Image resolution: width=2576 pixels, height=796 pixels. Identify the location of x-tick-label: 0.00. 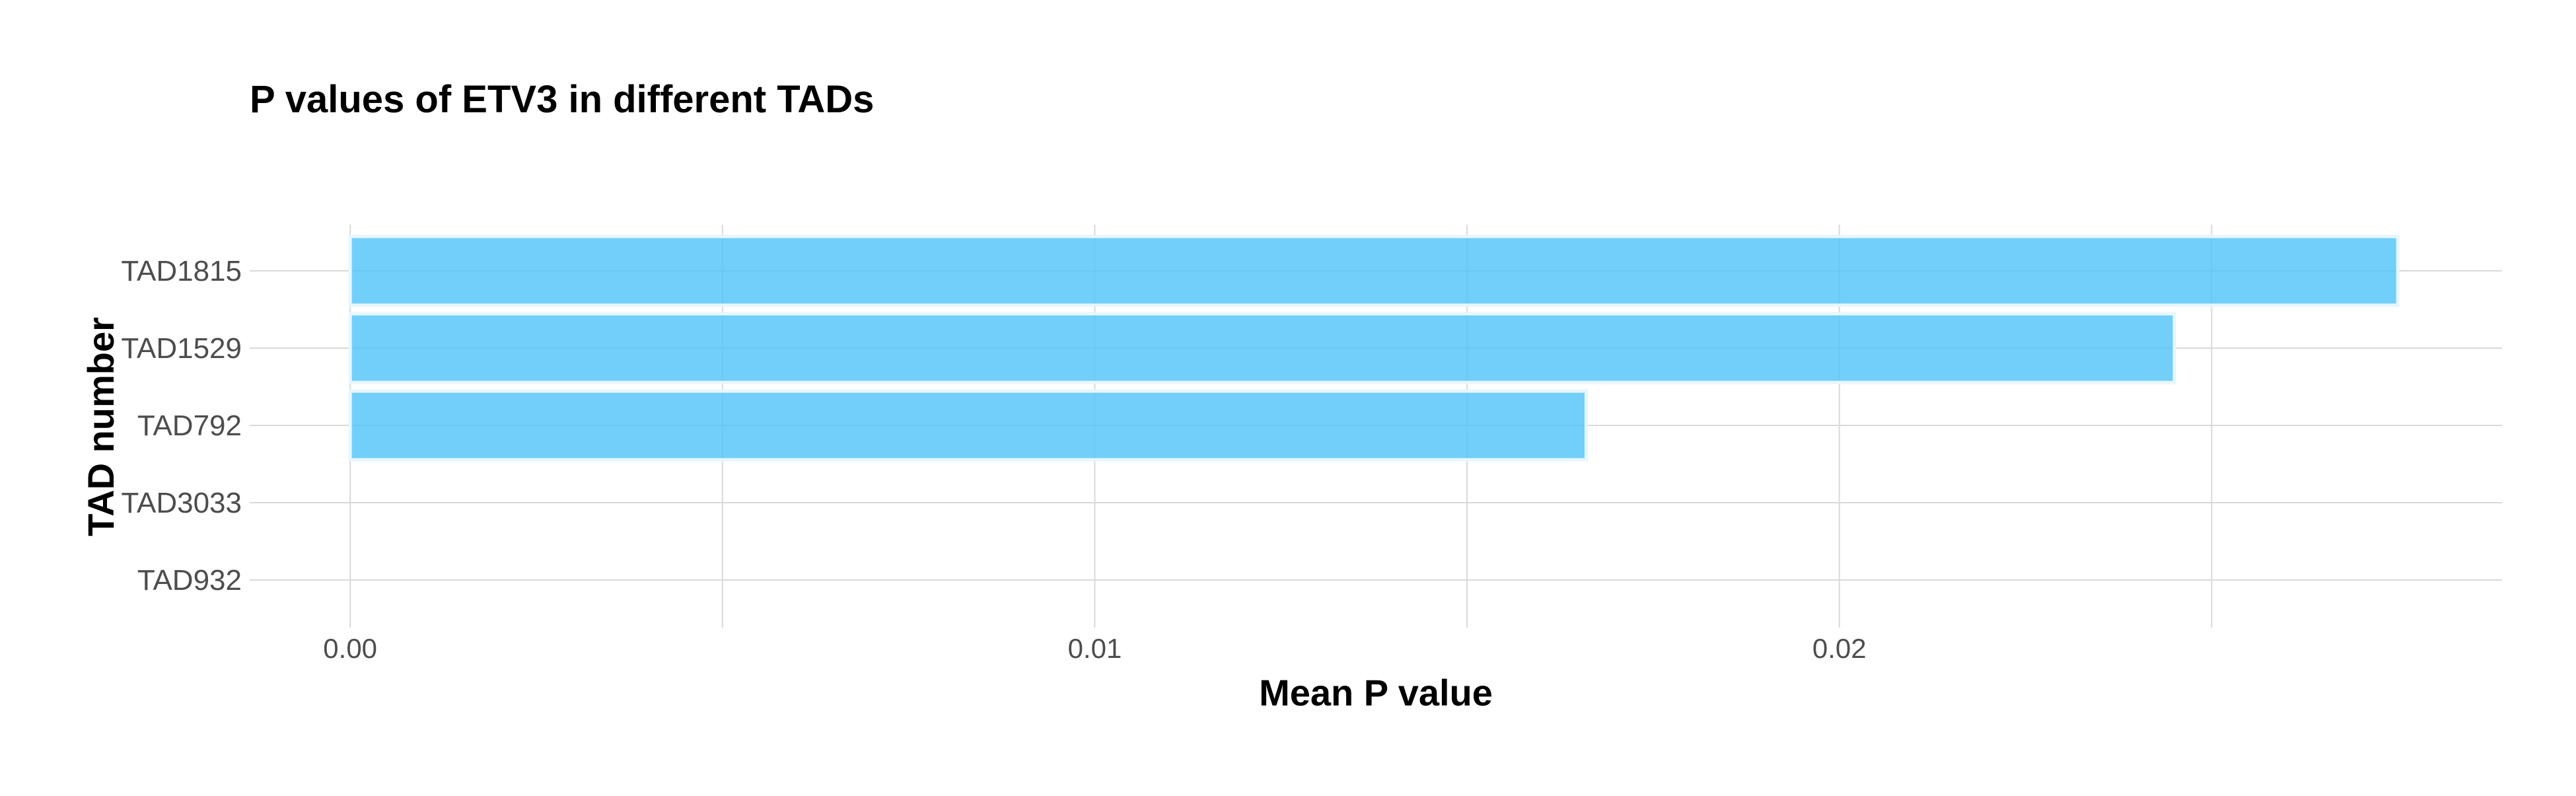
(350, 648).